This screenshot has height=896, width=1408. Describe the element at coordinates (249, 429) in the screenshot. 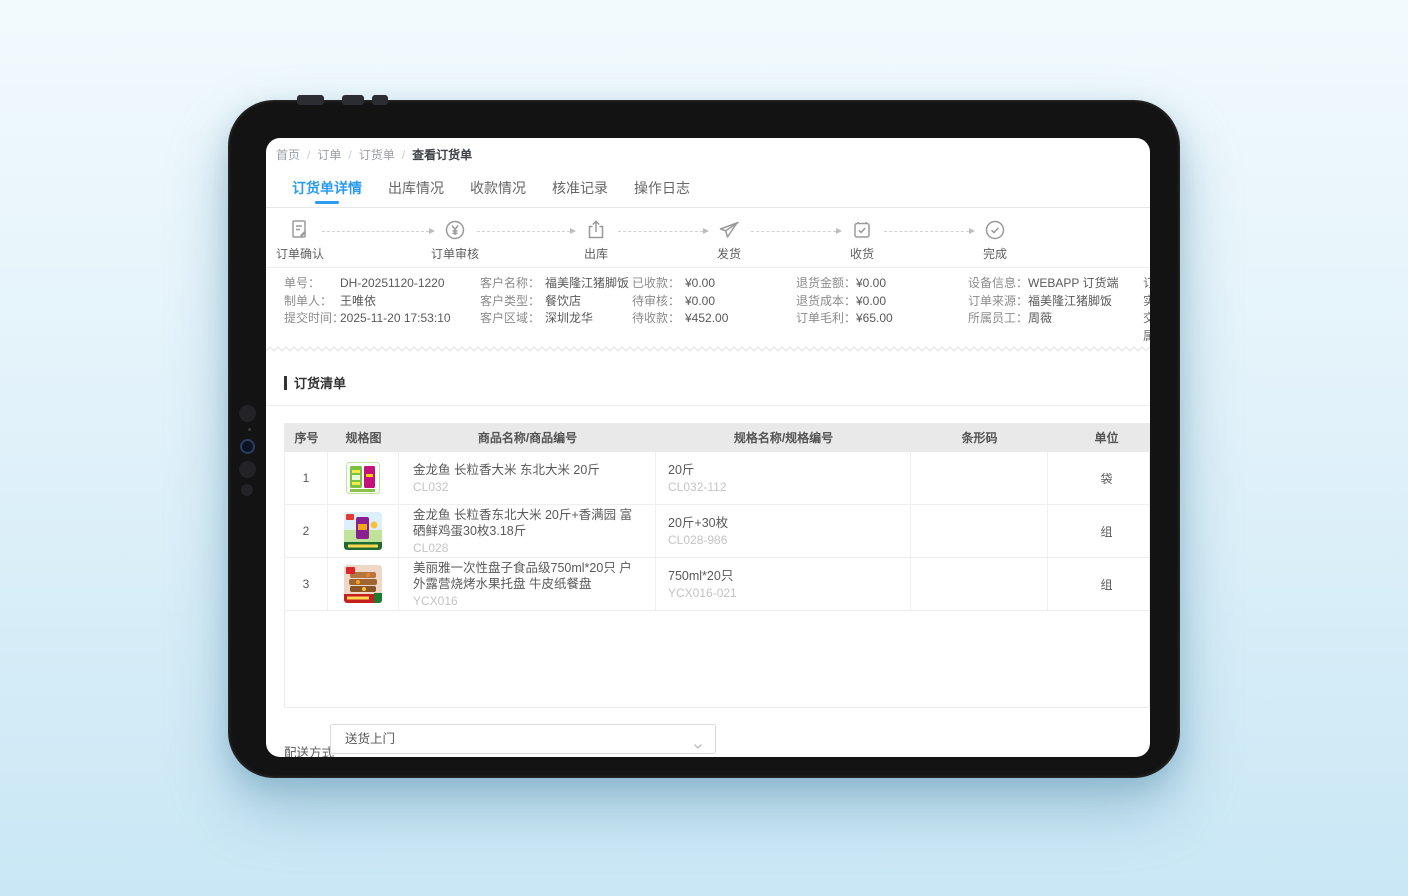

I see `tablet-sensor-dot` at that location.